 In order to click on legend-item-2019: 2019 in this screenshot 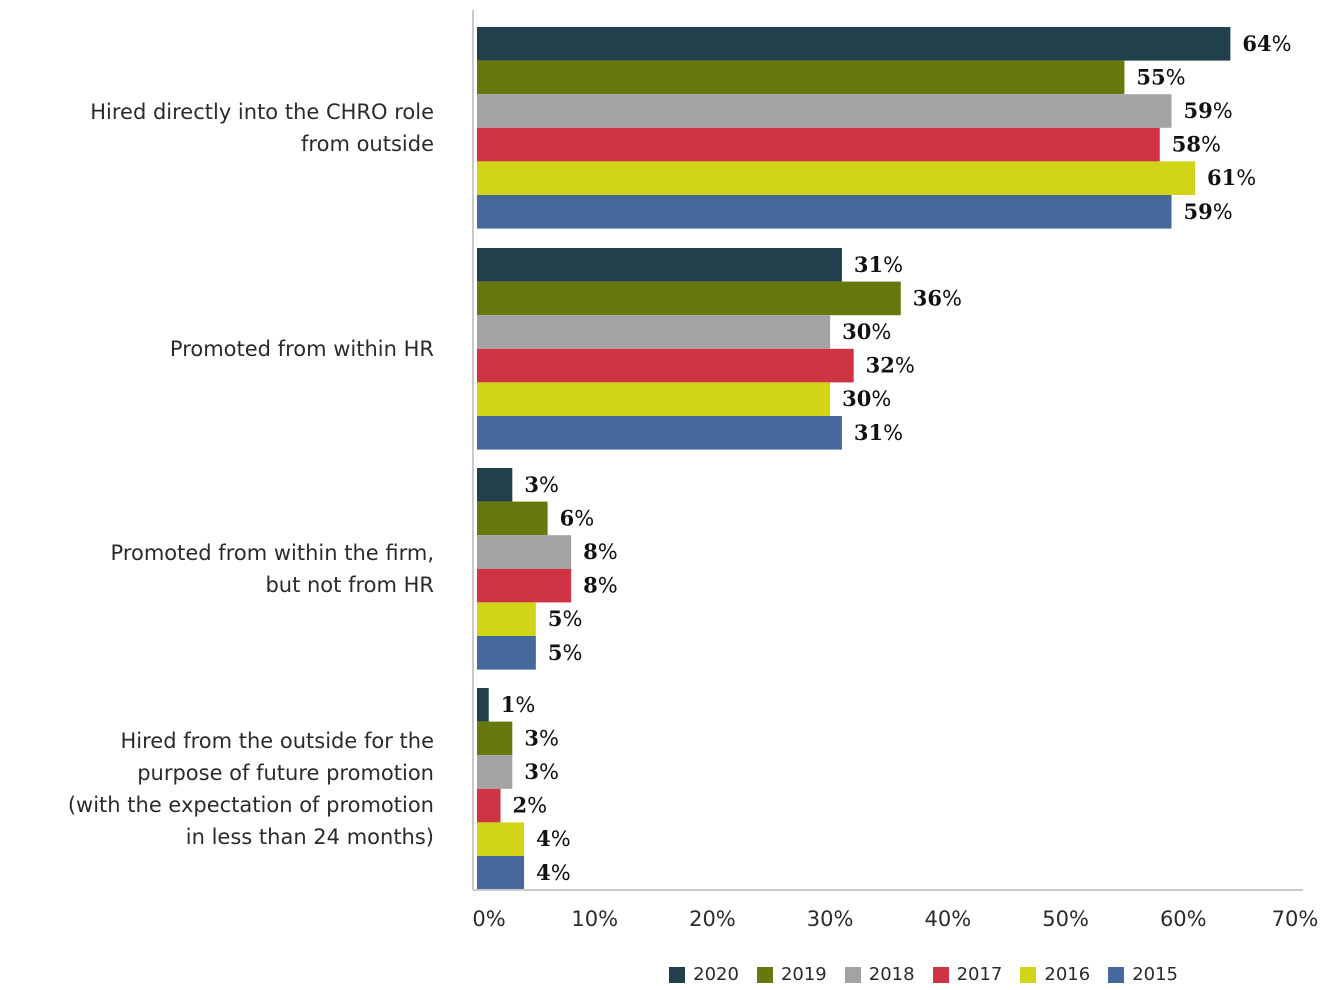, I will do `click(791, 974)`.